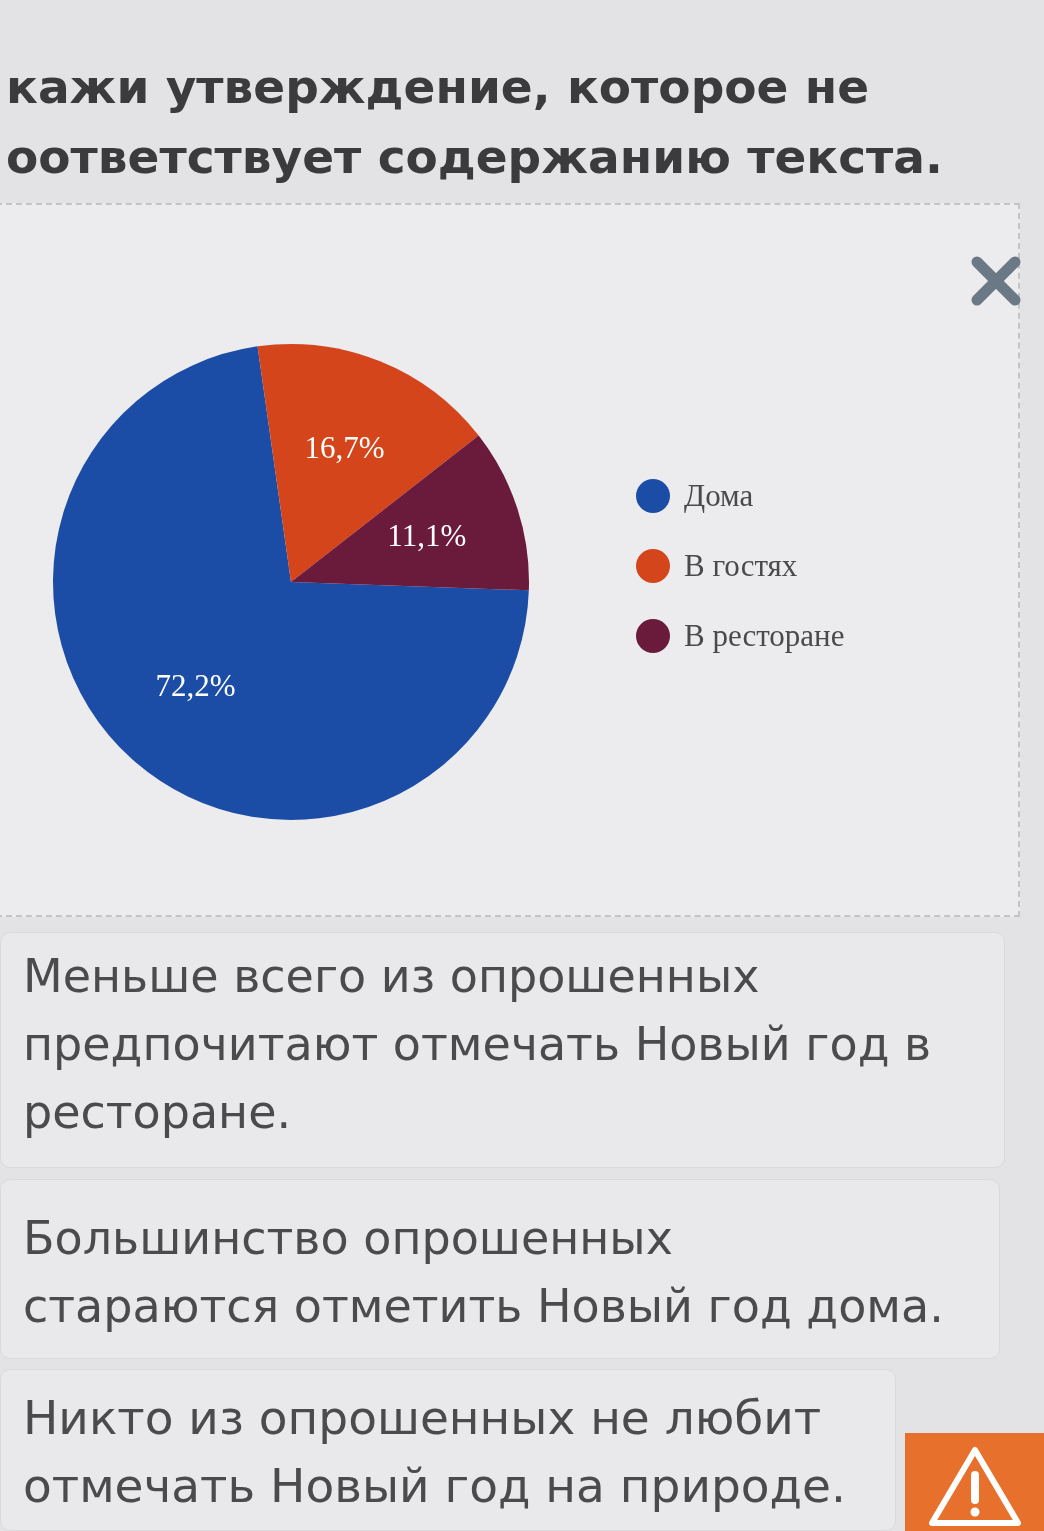 This screenshot has width=1044, height=1531. What do you see at coordinates (448, 1450) in the screenshot?
I see `answer-card: Никто из опрошенных не любит отмечать Новый год на природе.` at bounding box center [448, 1450].